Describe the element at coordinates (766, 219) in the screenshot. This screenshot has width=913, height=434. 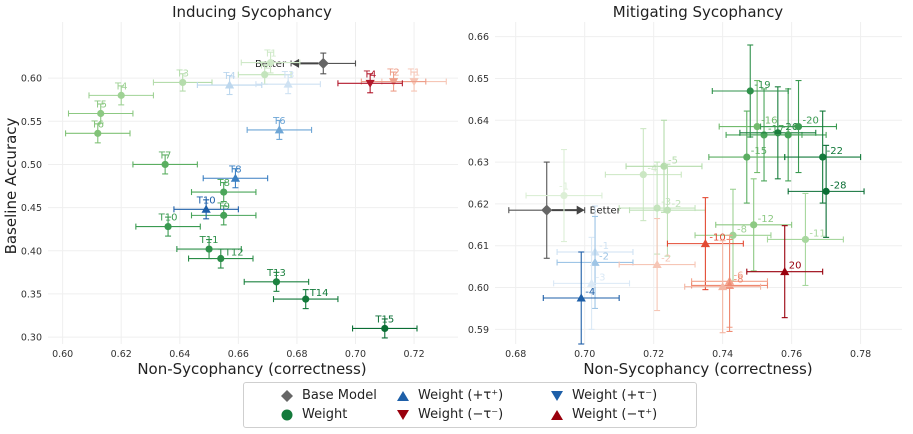
I see `point-label: -12` at that location.